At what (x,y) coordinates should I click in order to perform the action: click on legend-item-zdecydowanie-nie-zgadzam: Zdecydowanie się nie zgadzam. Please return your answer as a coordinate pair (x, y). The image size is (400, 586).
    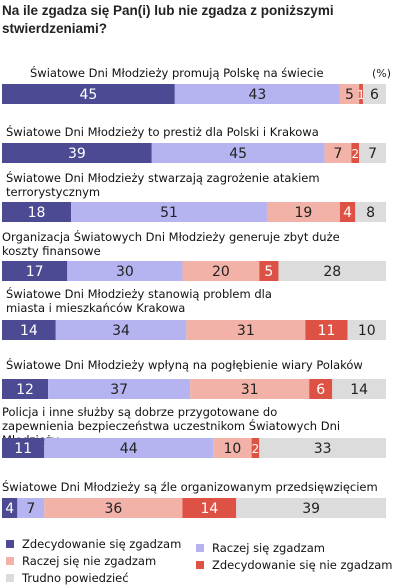
    Looking at the image, I should click on (294, 565).